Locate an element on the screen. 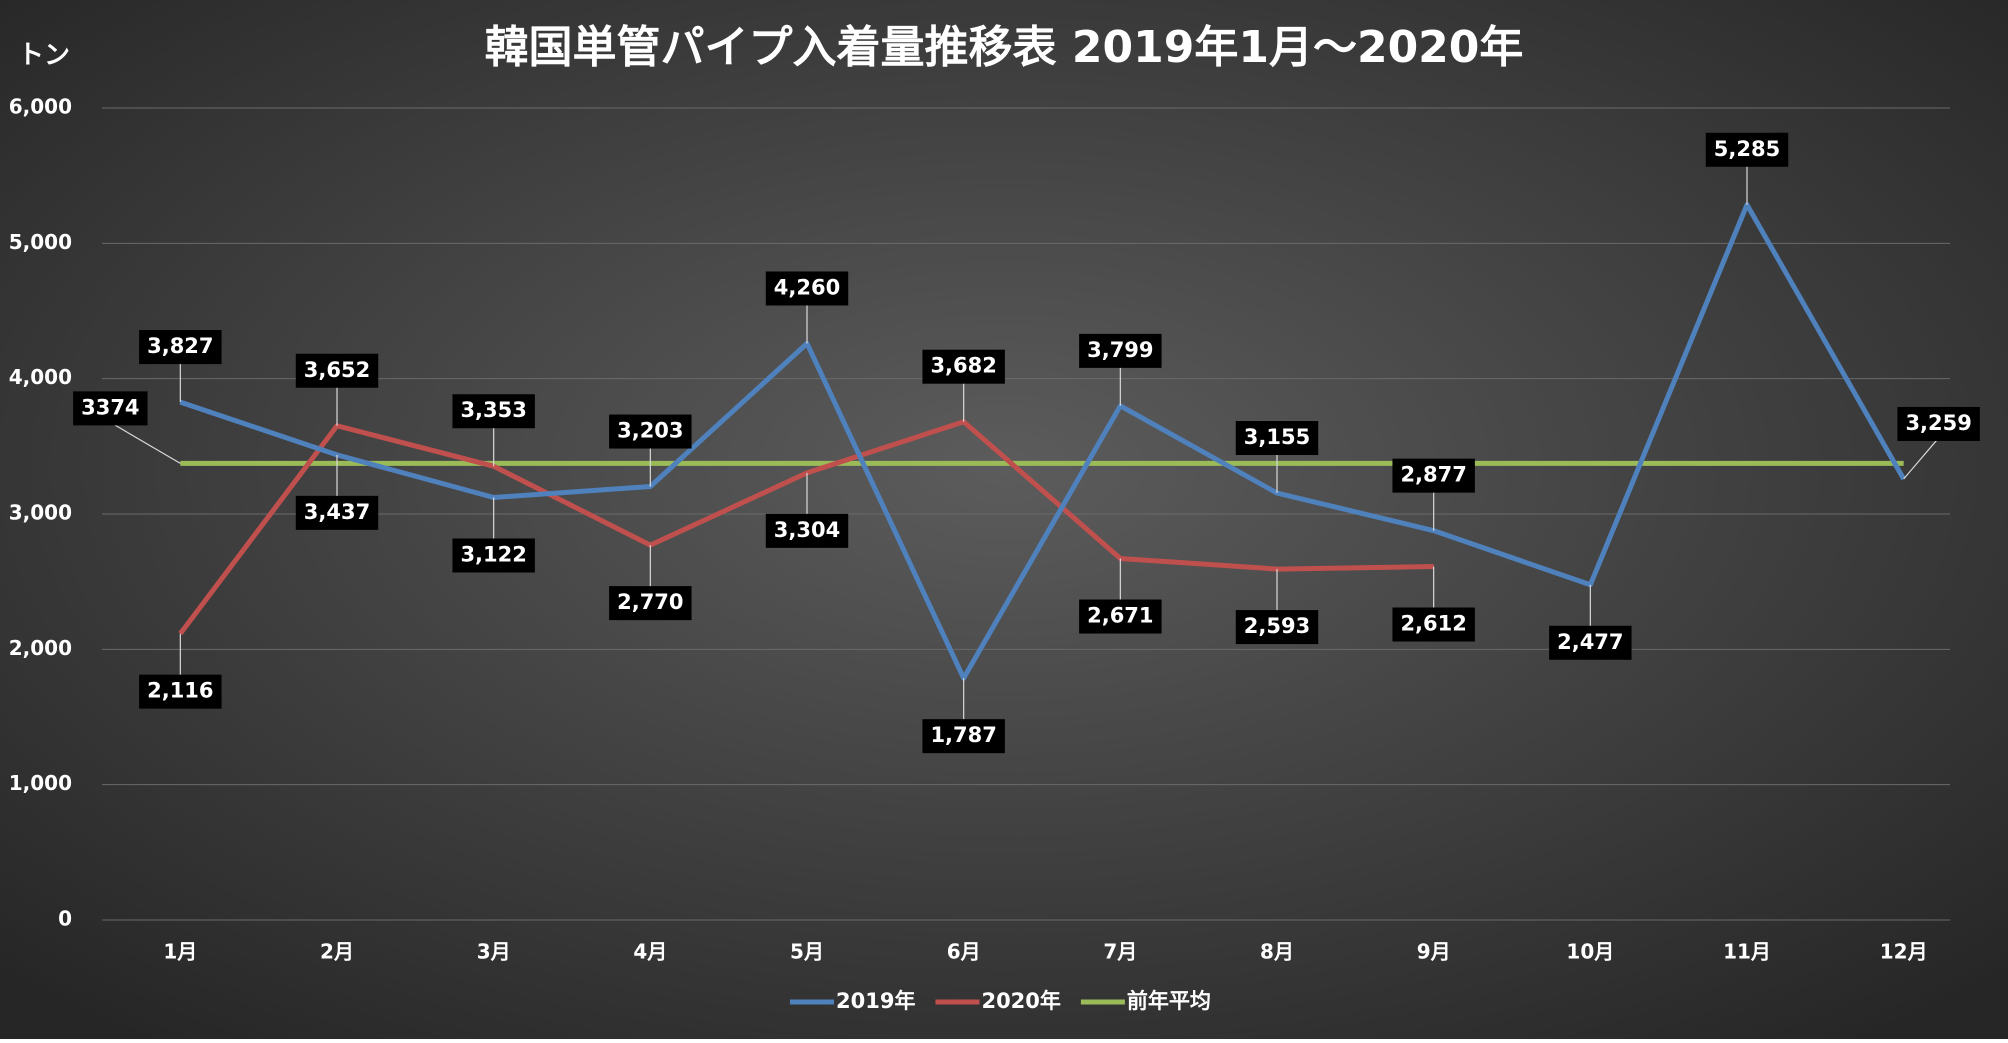  data-label-text: 3,259 is located at coordinates (1938, 423).